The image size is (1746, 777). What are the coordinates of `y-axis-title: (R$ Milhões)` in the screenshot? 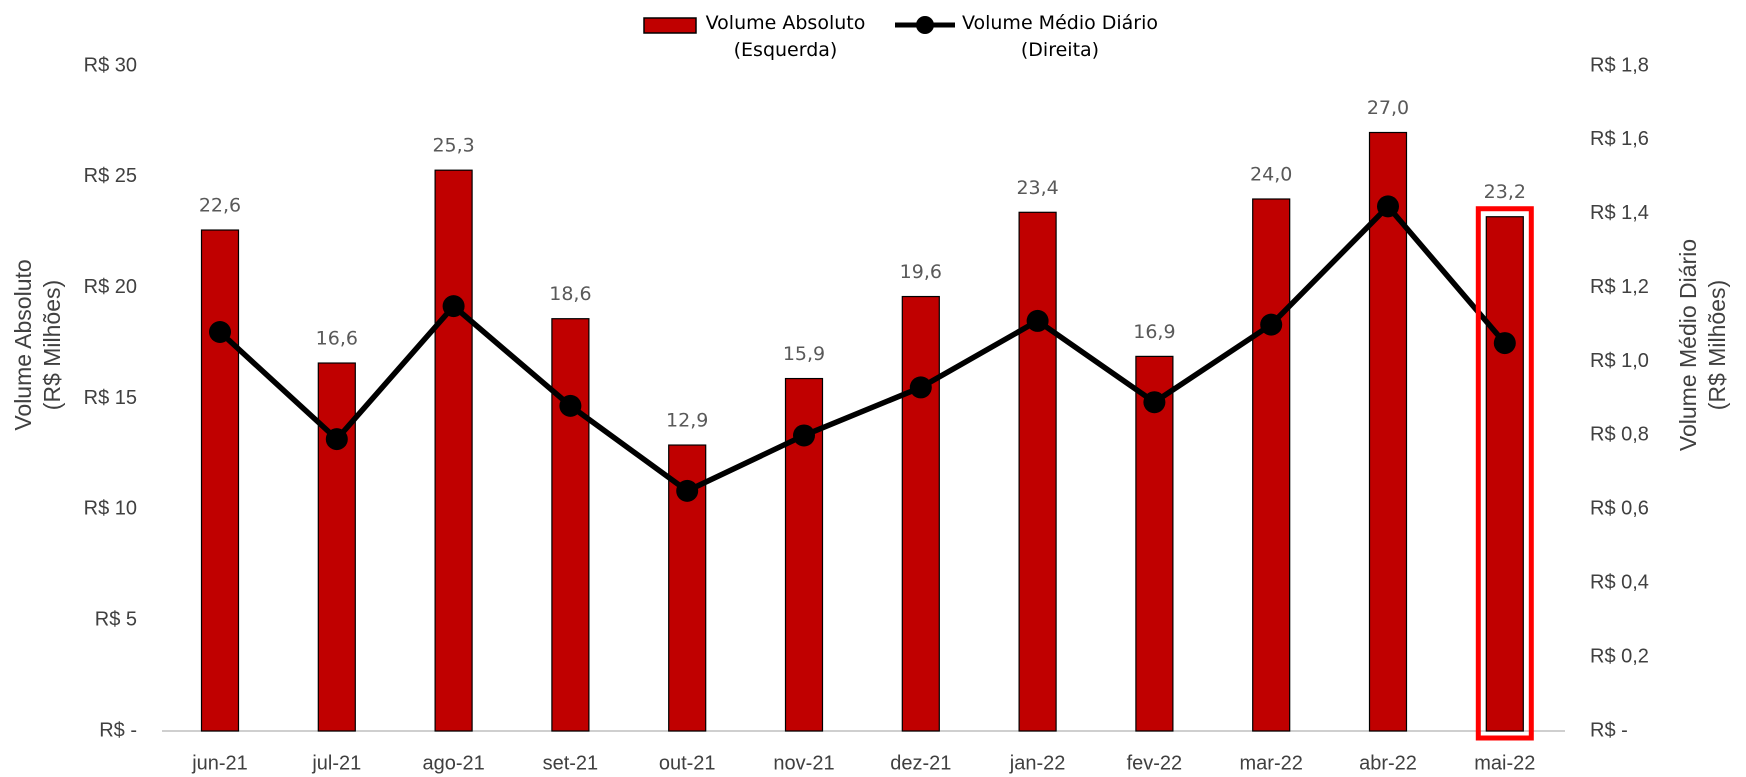 It's located at (52, 345).